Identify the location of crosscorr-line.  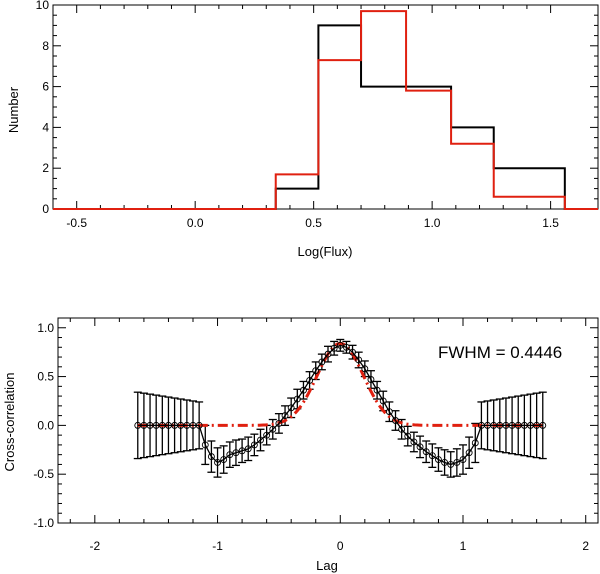
(340, 405).